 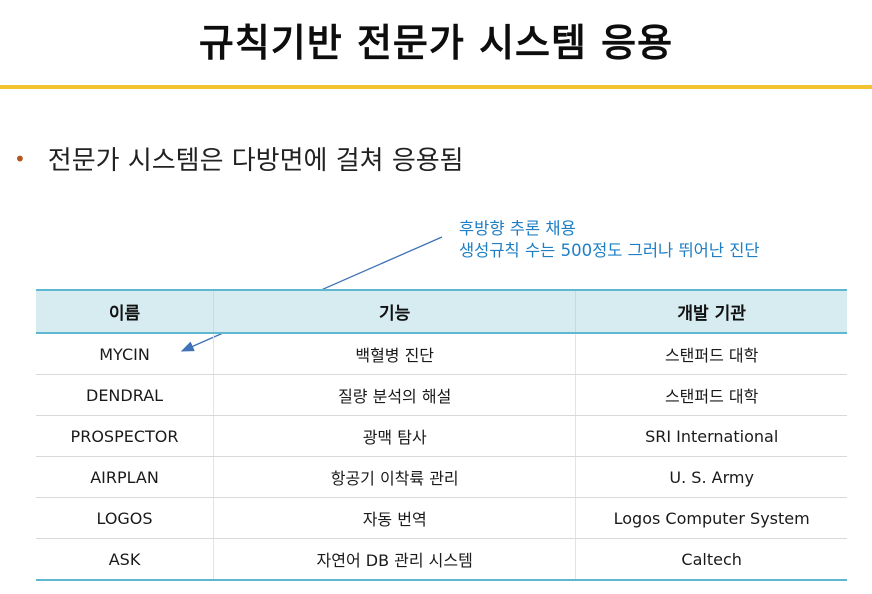 What do you see at coordinates (125, 518) in the screenshot?
I see `cell-name: LOGOS` at bounding box center [125, 518].